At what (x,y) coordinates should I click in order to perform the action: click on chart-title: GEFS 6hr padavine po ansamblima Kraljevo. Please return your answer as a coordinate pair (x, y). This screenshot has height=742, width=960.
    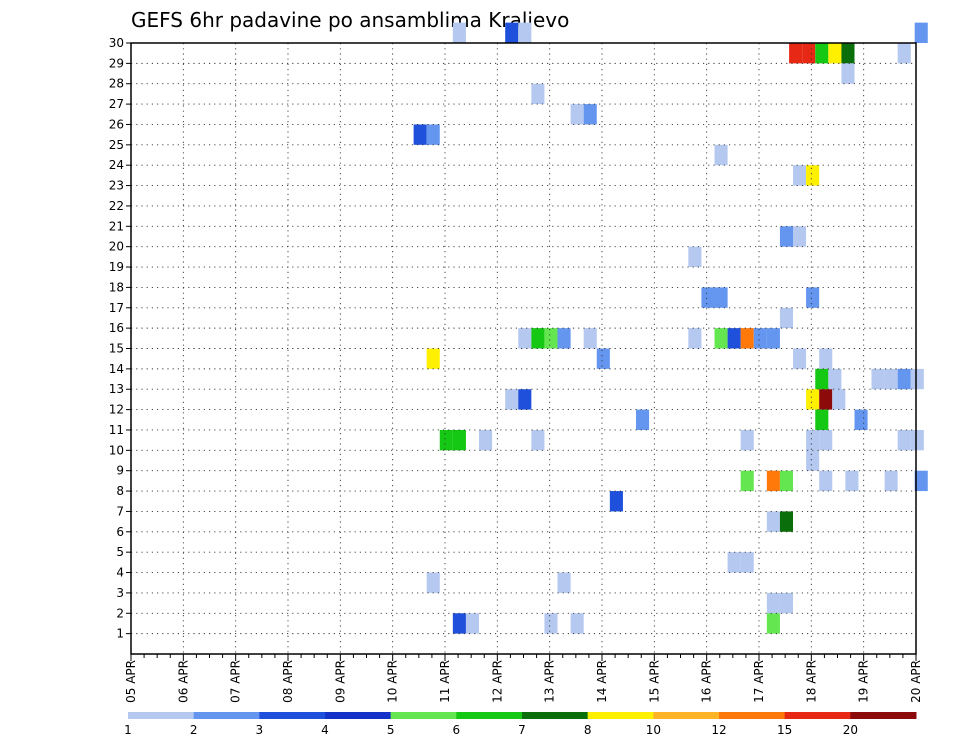
    Looking at the image, I should click on (350, 20).